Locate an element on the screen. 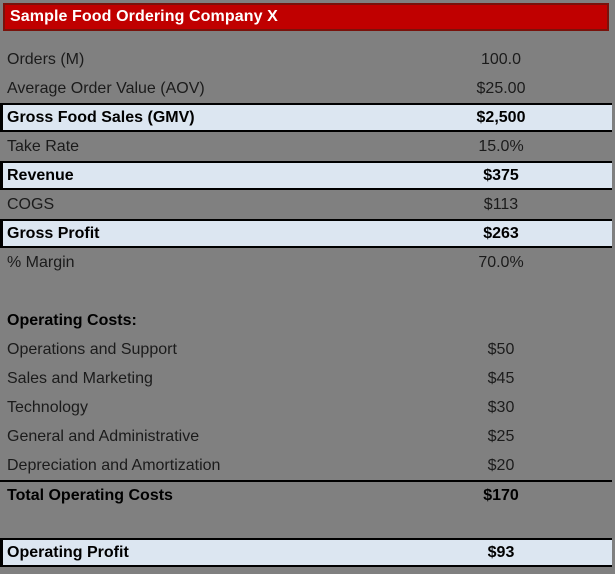 The width and height of the screenshot is (615, 574). table-row: Total Operating Costs $170 is located at coordinates (306, 494).